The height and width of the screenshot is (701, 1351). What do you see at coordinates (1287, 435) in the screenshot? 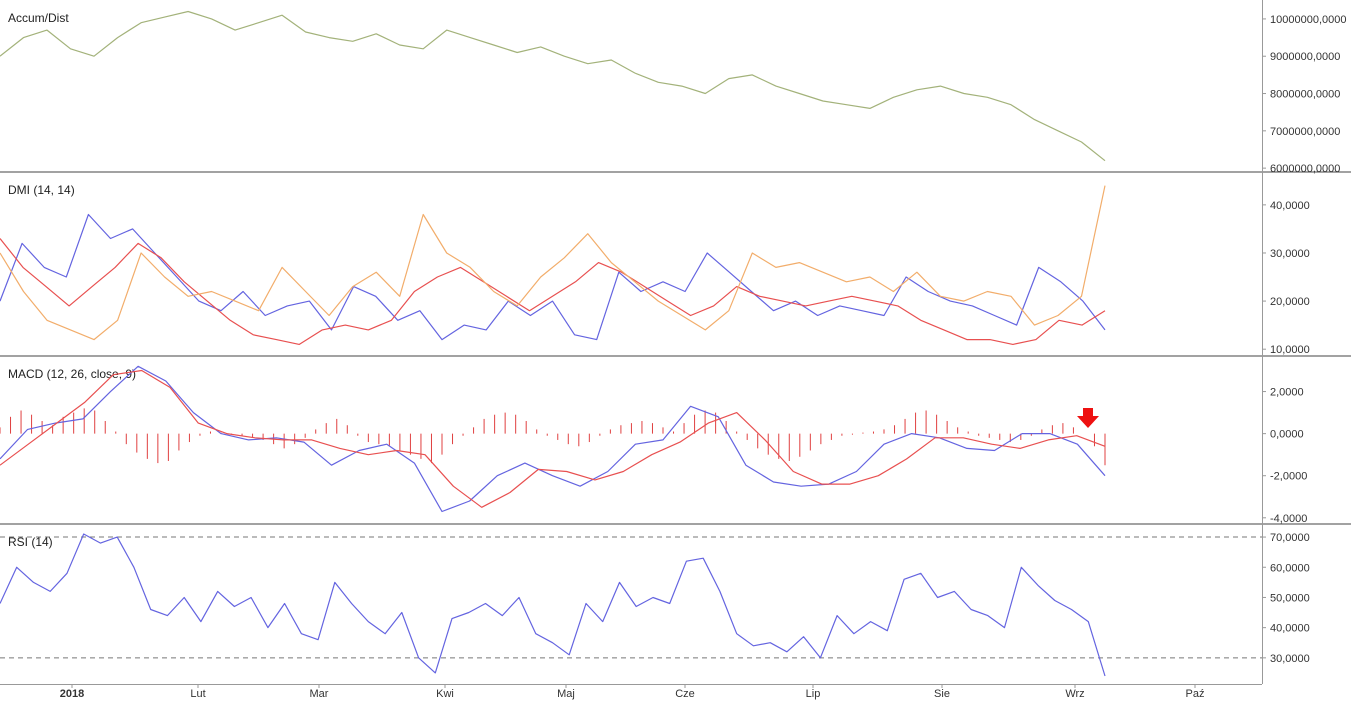
I see `y-tick-label: 0,0000` at bounding box center [1287, 435].